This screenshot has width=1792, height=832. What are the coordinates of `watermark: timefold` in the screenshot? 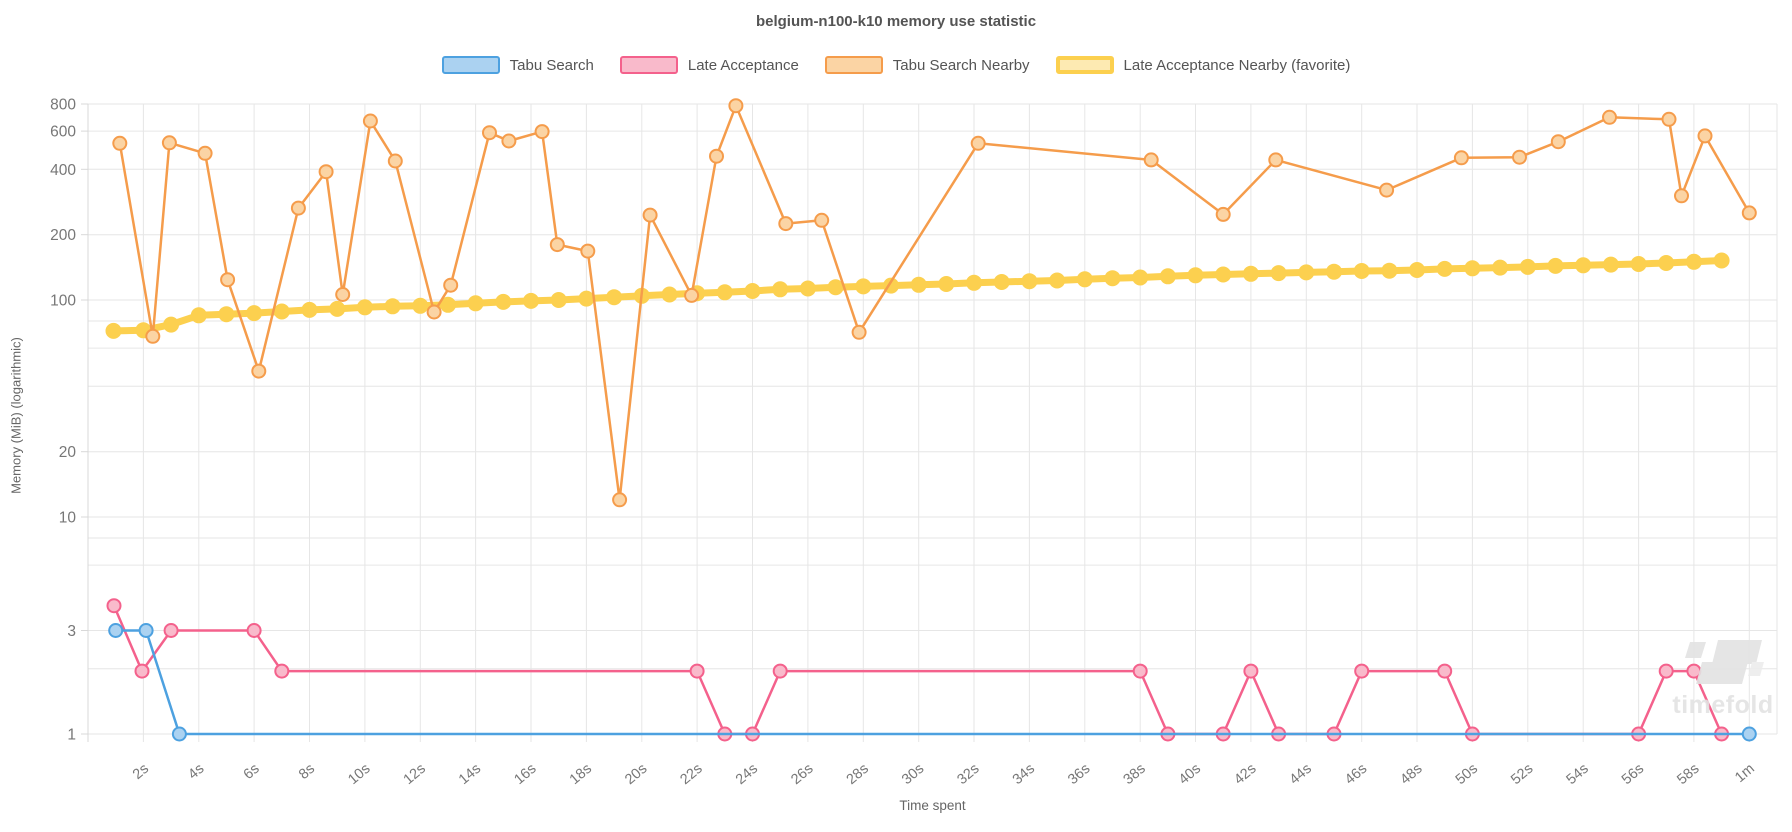 It's located at (1723, 673).